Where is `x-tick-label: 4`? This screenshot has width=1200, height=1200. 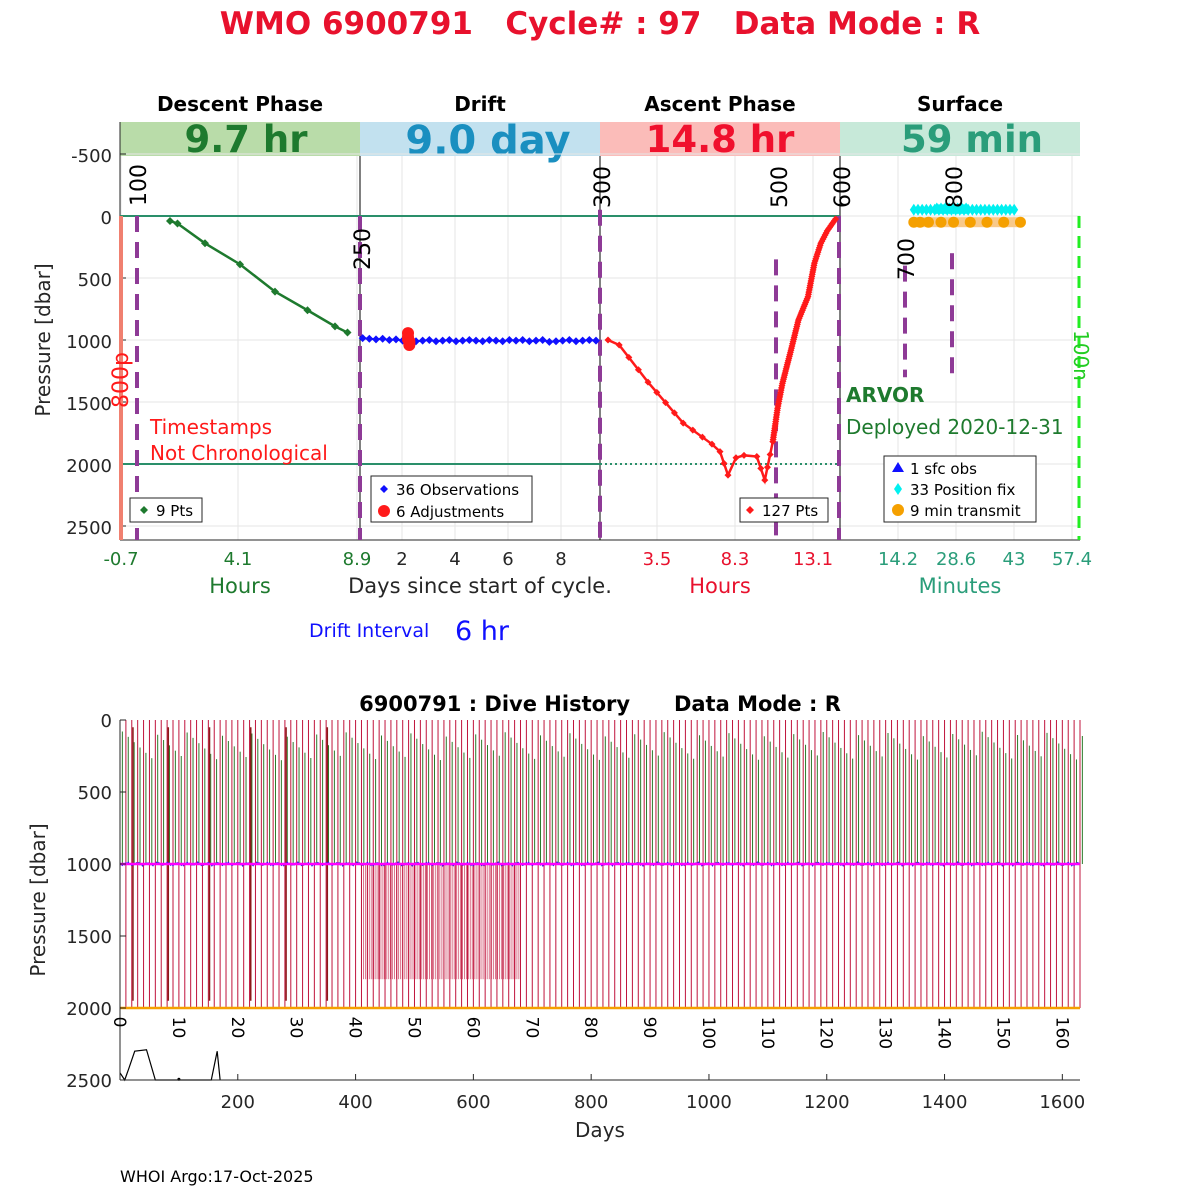
x-tick-label: 4 is located at coordinates (454, 559).